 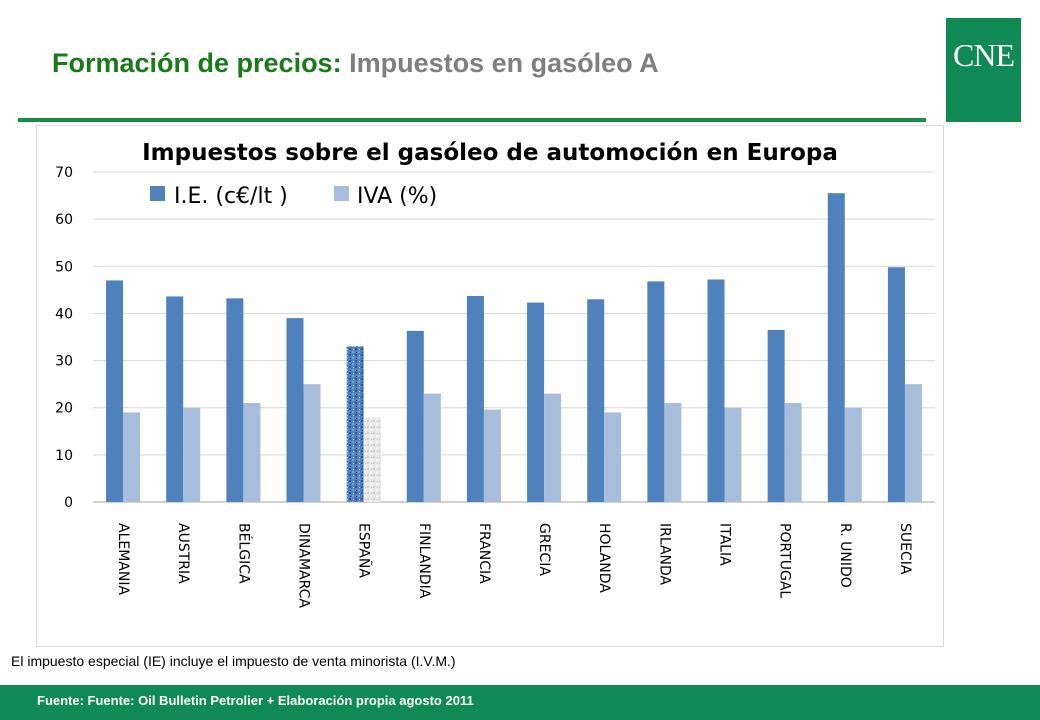 I want to click on title-divider, so click(x=472, y=120).